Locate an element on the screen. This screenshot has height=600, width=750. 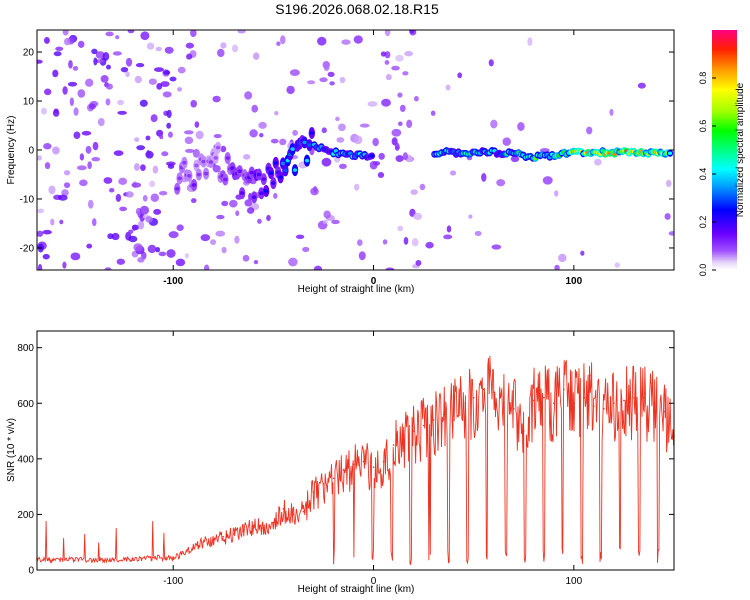
y-tick-label: -20 is located at coordinates (27, 248).